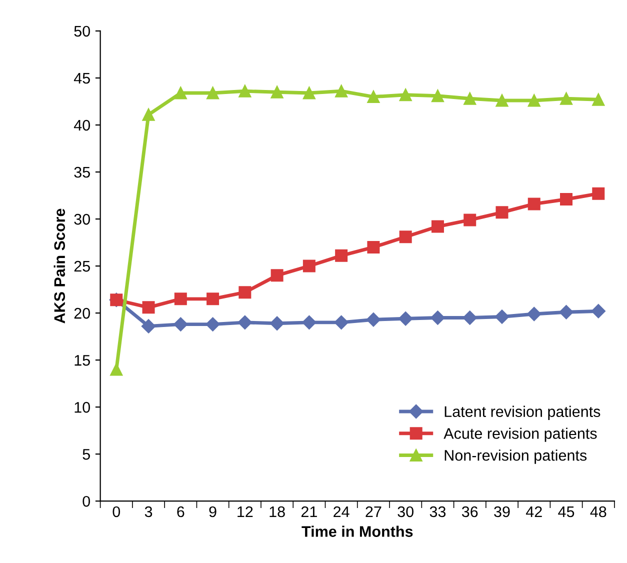  Describe the element at coordinates (60, 266) in the screenshot. I see `y-axis-title: AKS Pain Score` at that location.